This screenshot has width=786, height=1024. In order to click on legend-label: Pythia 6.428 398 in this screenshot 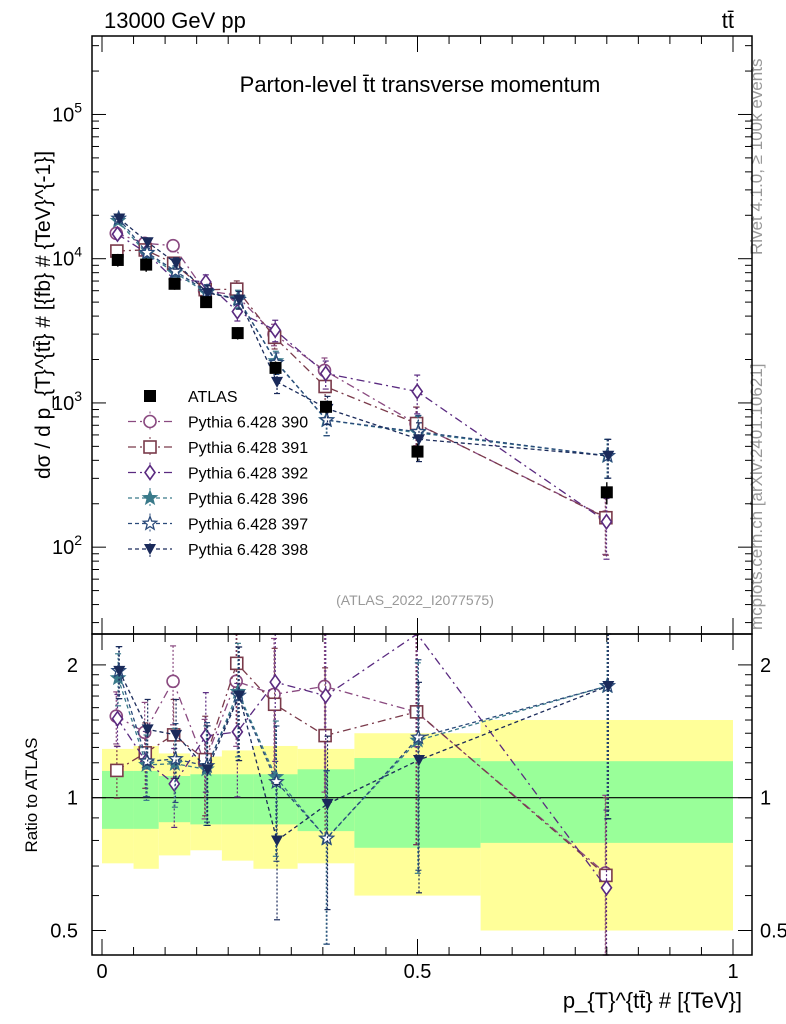, I will do `click(248, 550)`.